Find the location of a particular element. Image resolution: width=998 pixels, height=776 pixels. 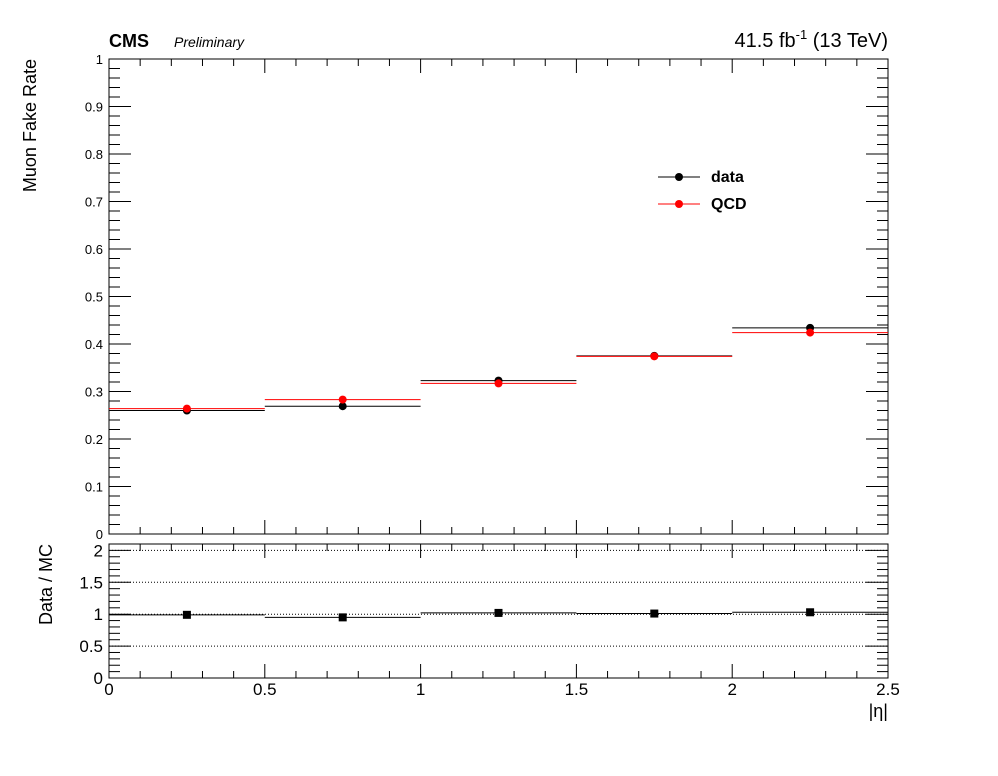

ratio-y-tick-label: 1 is located at coordinates (98, 614).